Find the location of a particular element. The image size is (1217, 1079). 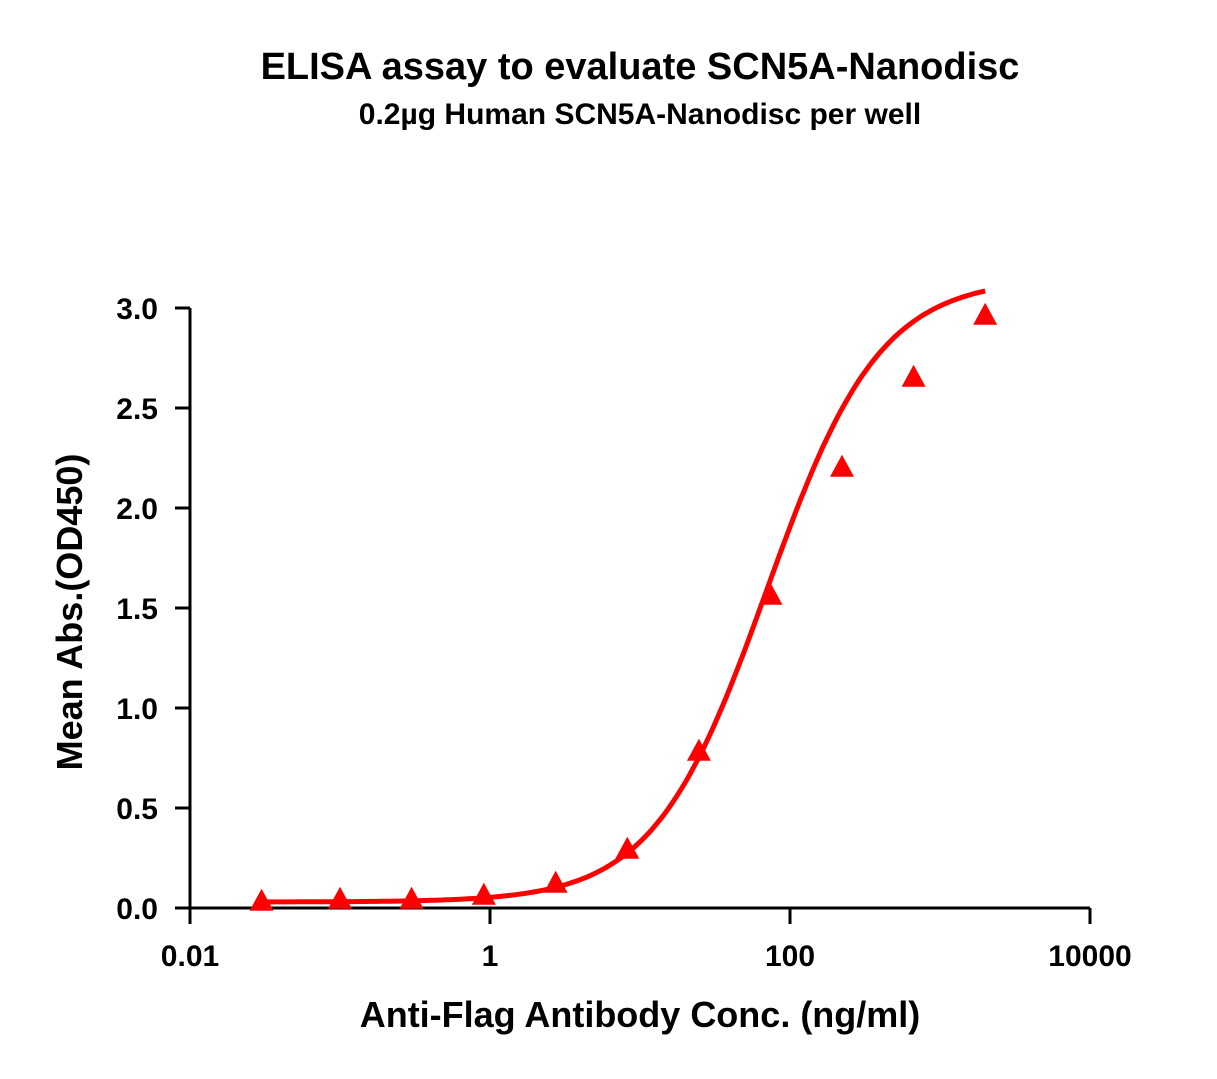

chart-title: ELISA assay to evaluate SCN5A-Nanodisc is located at coordinates (640, 67).